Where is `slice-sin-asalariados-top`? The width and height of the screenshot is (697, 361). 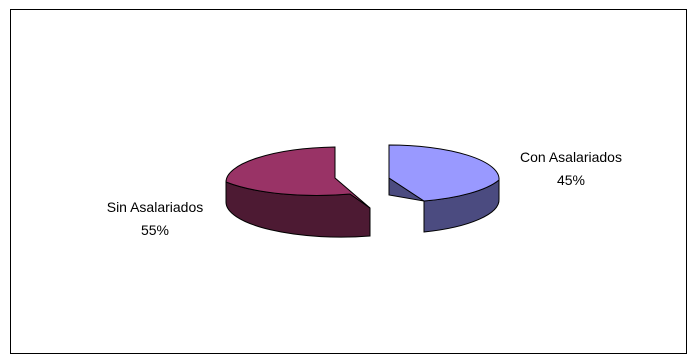 slice-sin-asalariados-top is located at coordinates (298, 177).